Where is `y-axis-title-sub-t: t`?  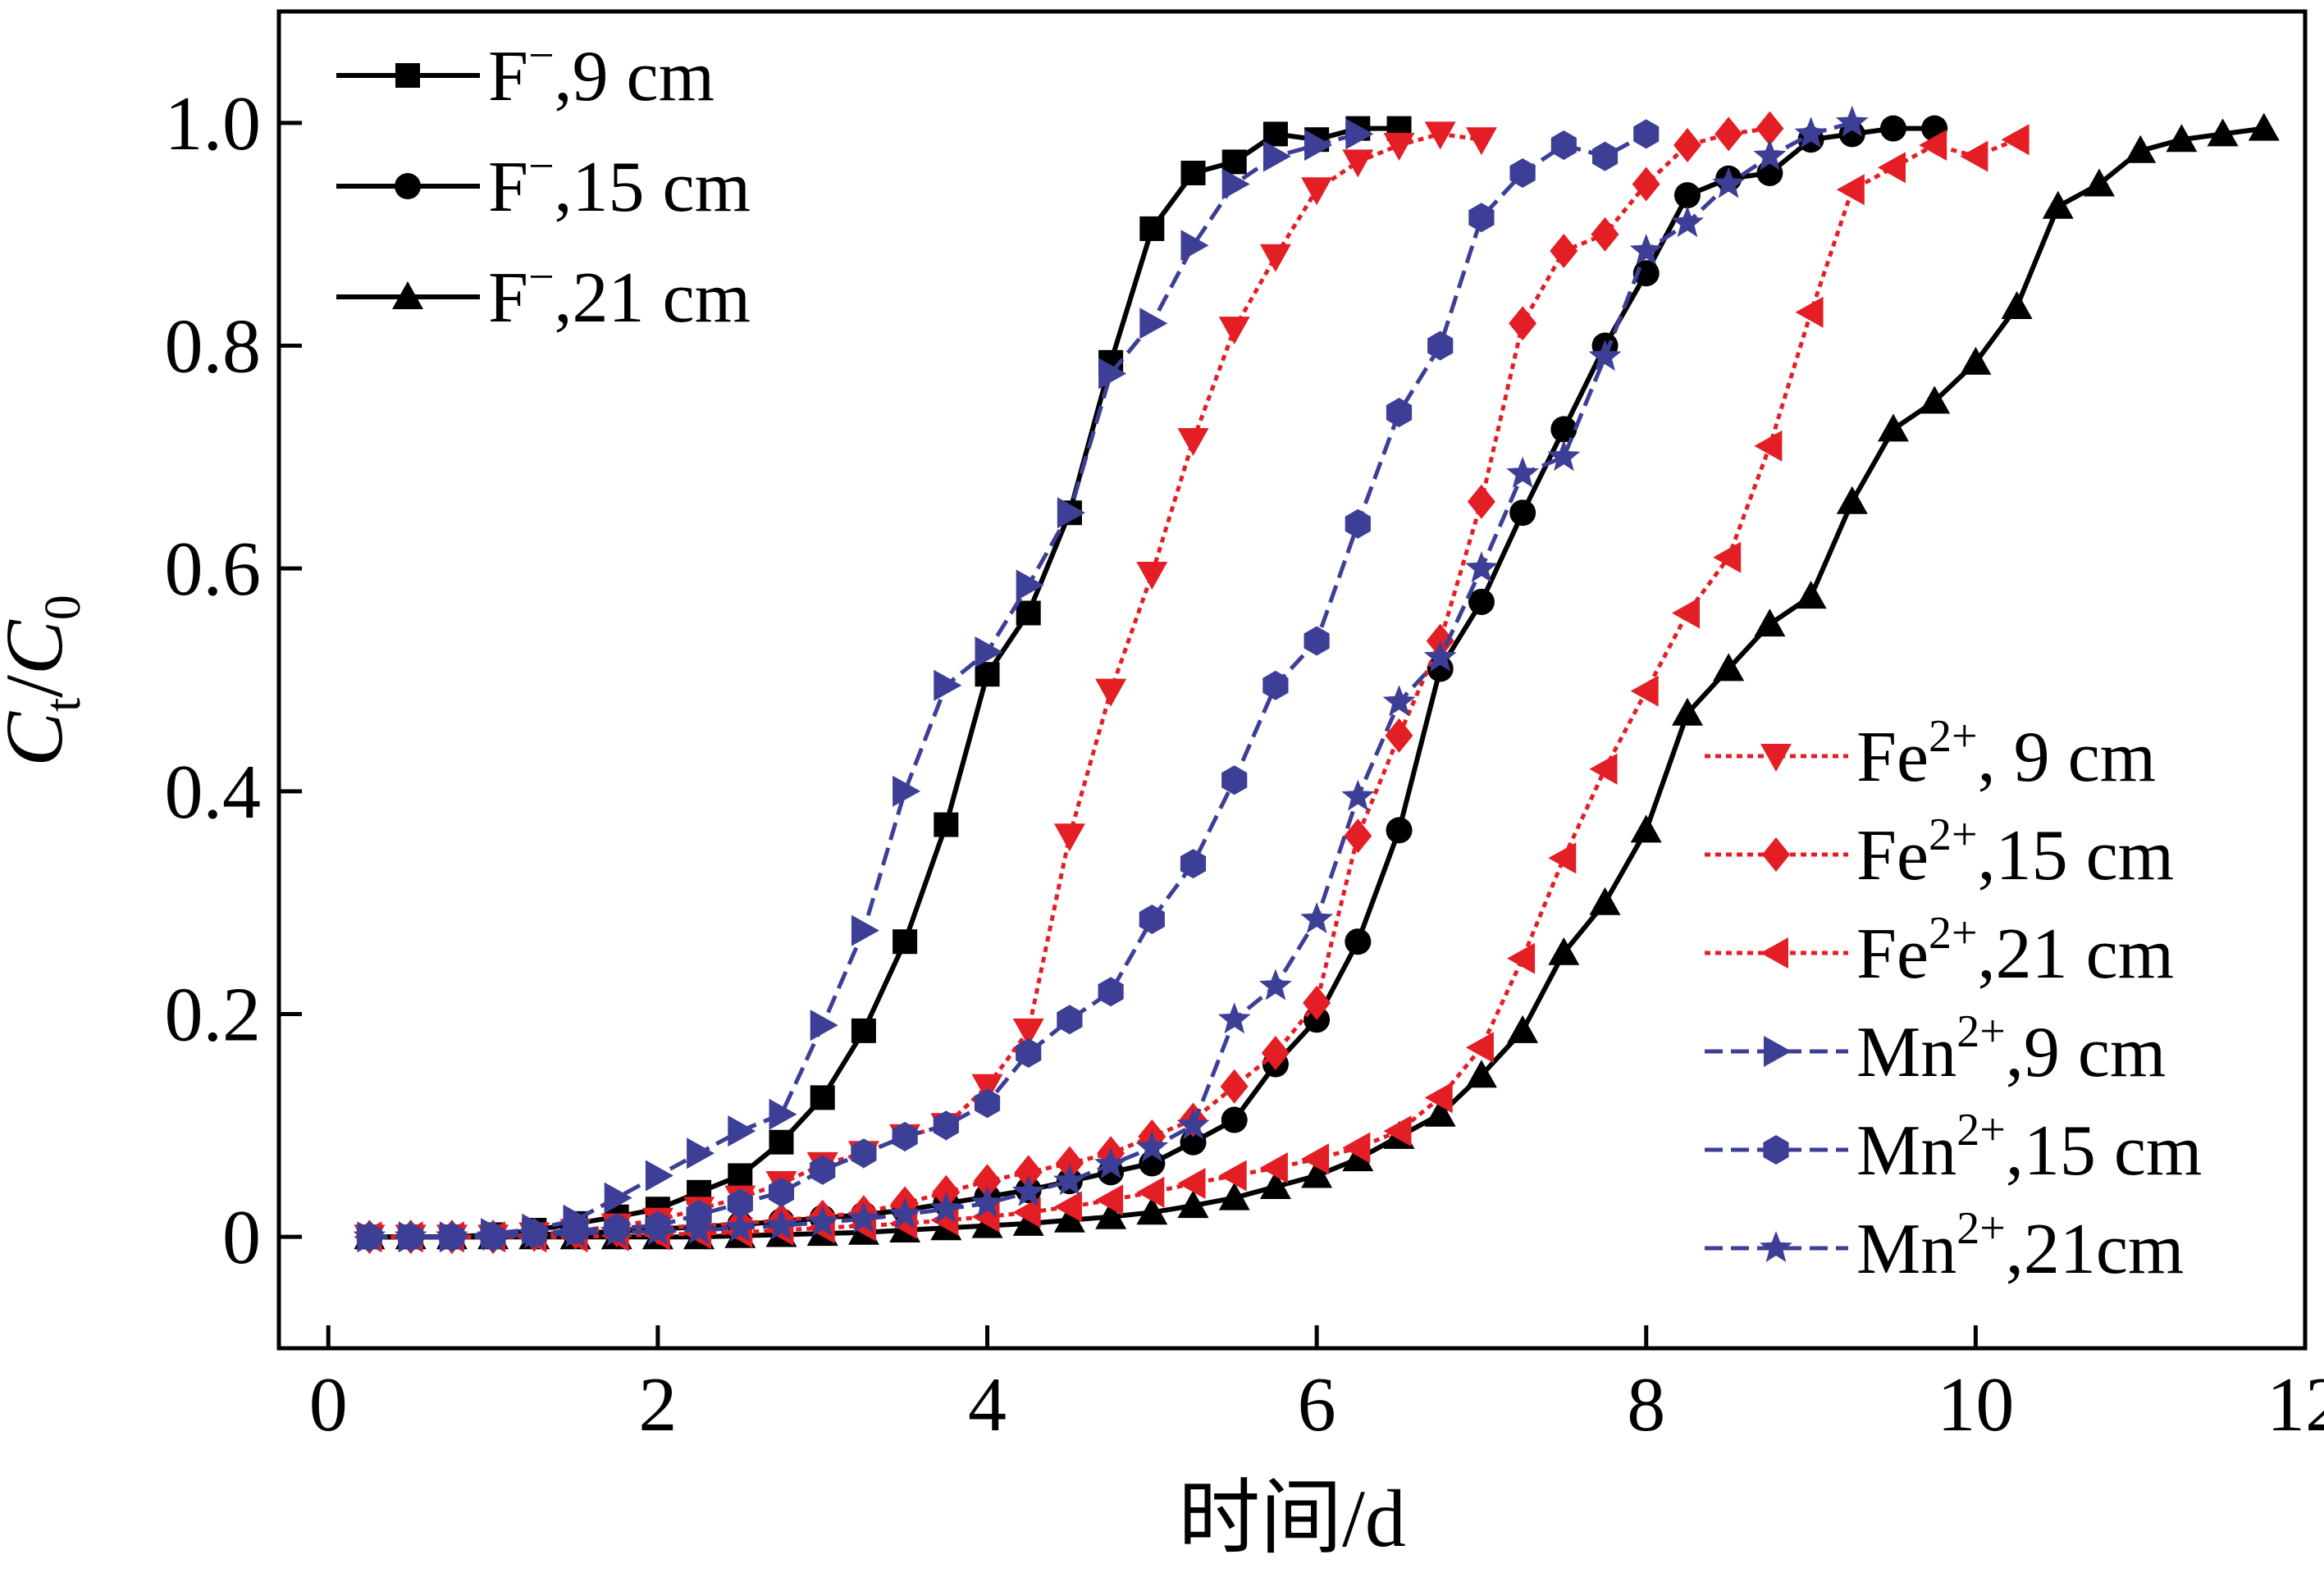 y-axis-title-sub-t: t is located at coordinates (63, 705).